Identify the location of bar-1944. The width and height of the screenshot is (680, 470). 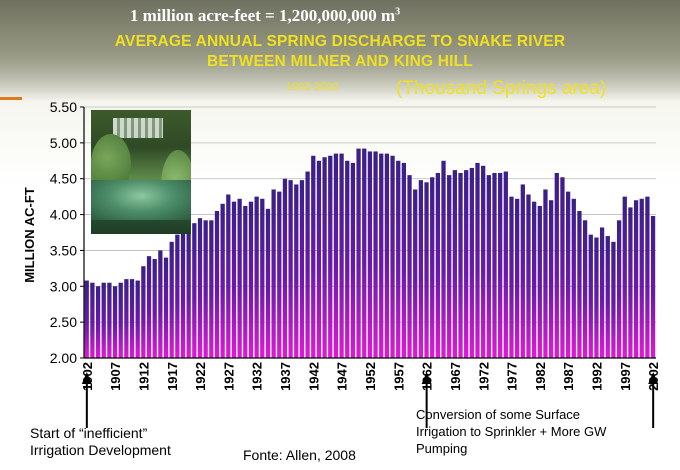
(324, 257).